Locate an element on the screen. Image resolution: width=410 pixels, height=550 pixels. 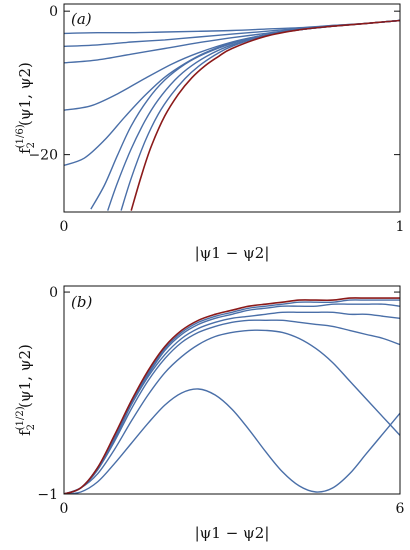
panel-b-ytick-label-1: −1 is located at coordinates (47, 495).